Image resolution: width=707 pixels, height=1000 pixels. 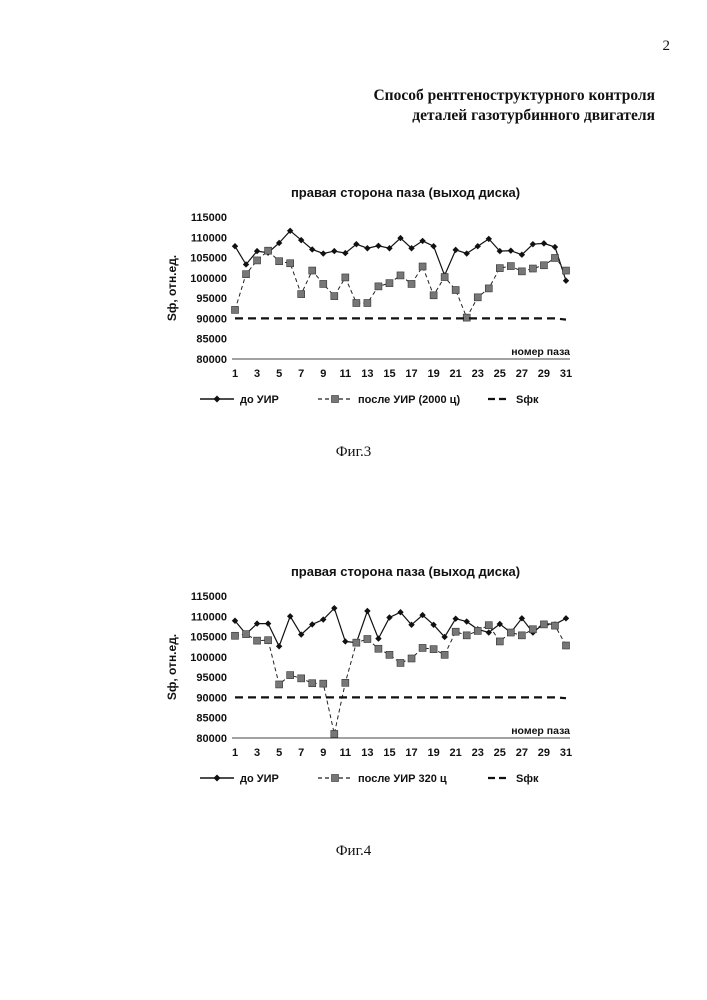 I want to click on page-number: 2, so click(x=655, y=46).